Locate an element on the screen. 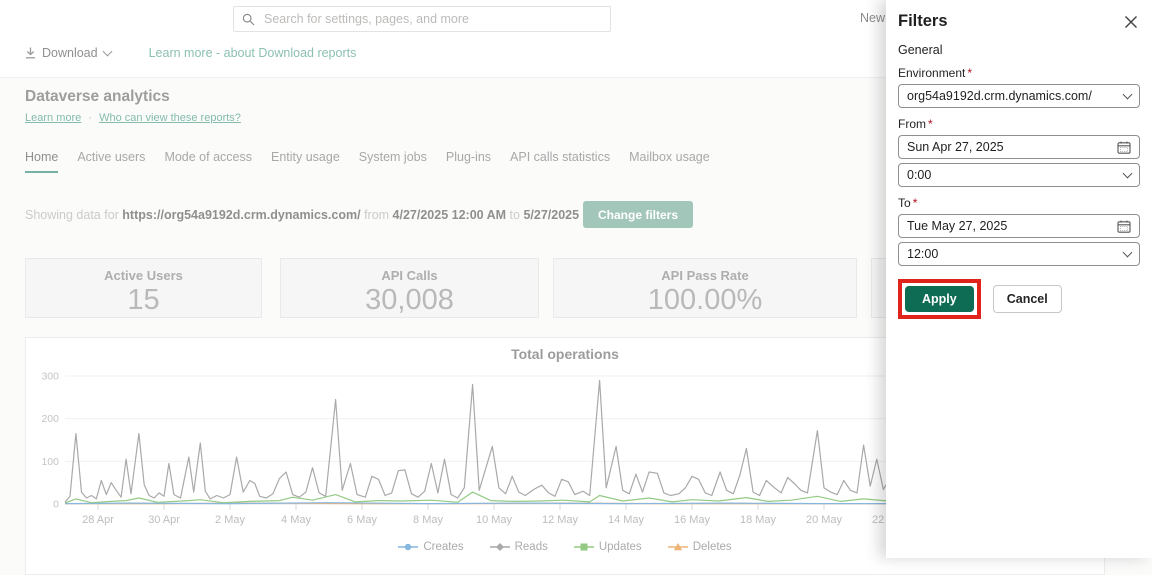  card-value: 30,008 is located at coordinates (409, 300).